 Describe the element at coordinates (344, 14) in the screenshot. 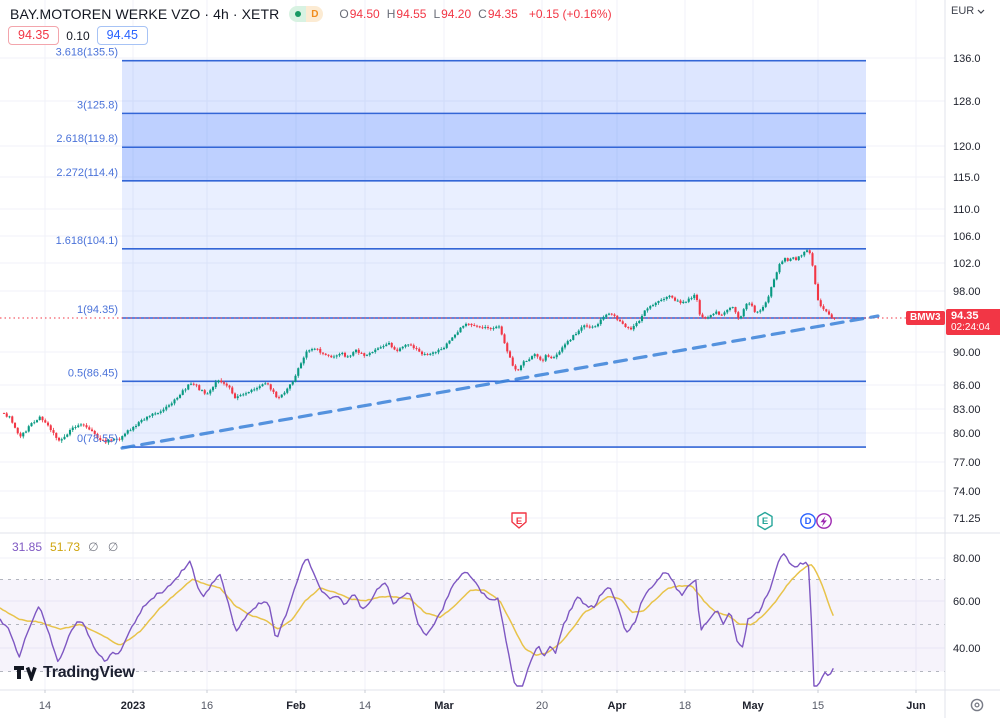

I see `open-label: O` at that location.